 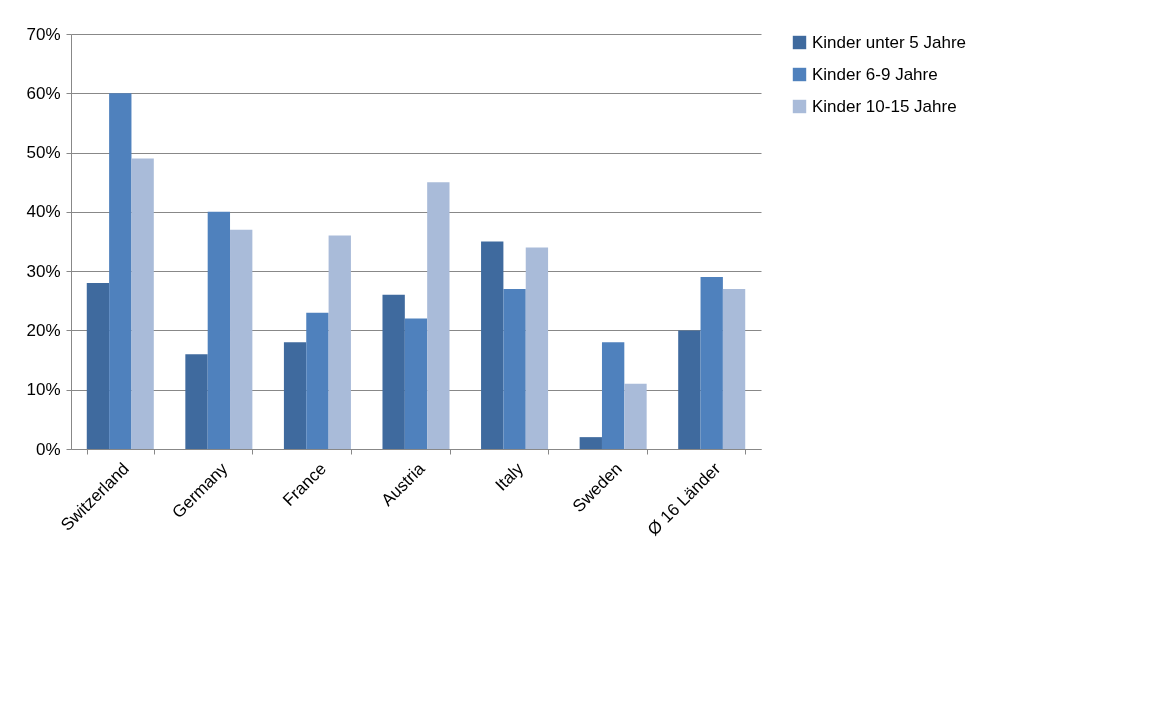 I want to click on y-tick-label: 20%, so click(x=43, y=330).